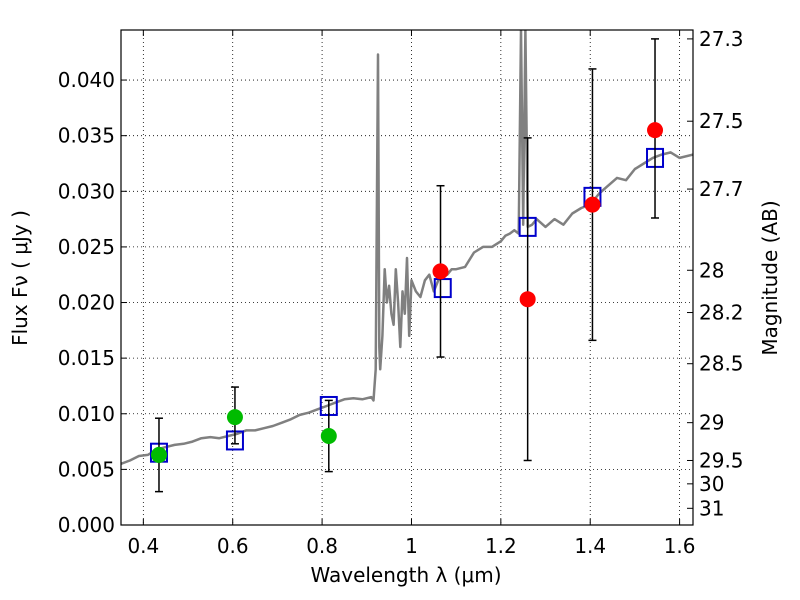 The height and width of the screenshot is (600, 800). I want to click on x-tick-label: 1.6, so click(680, 546).